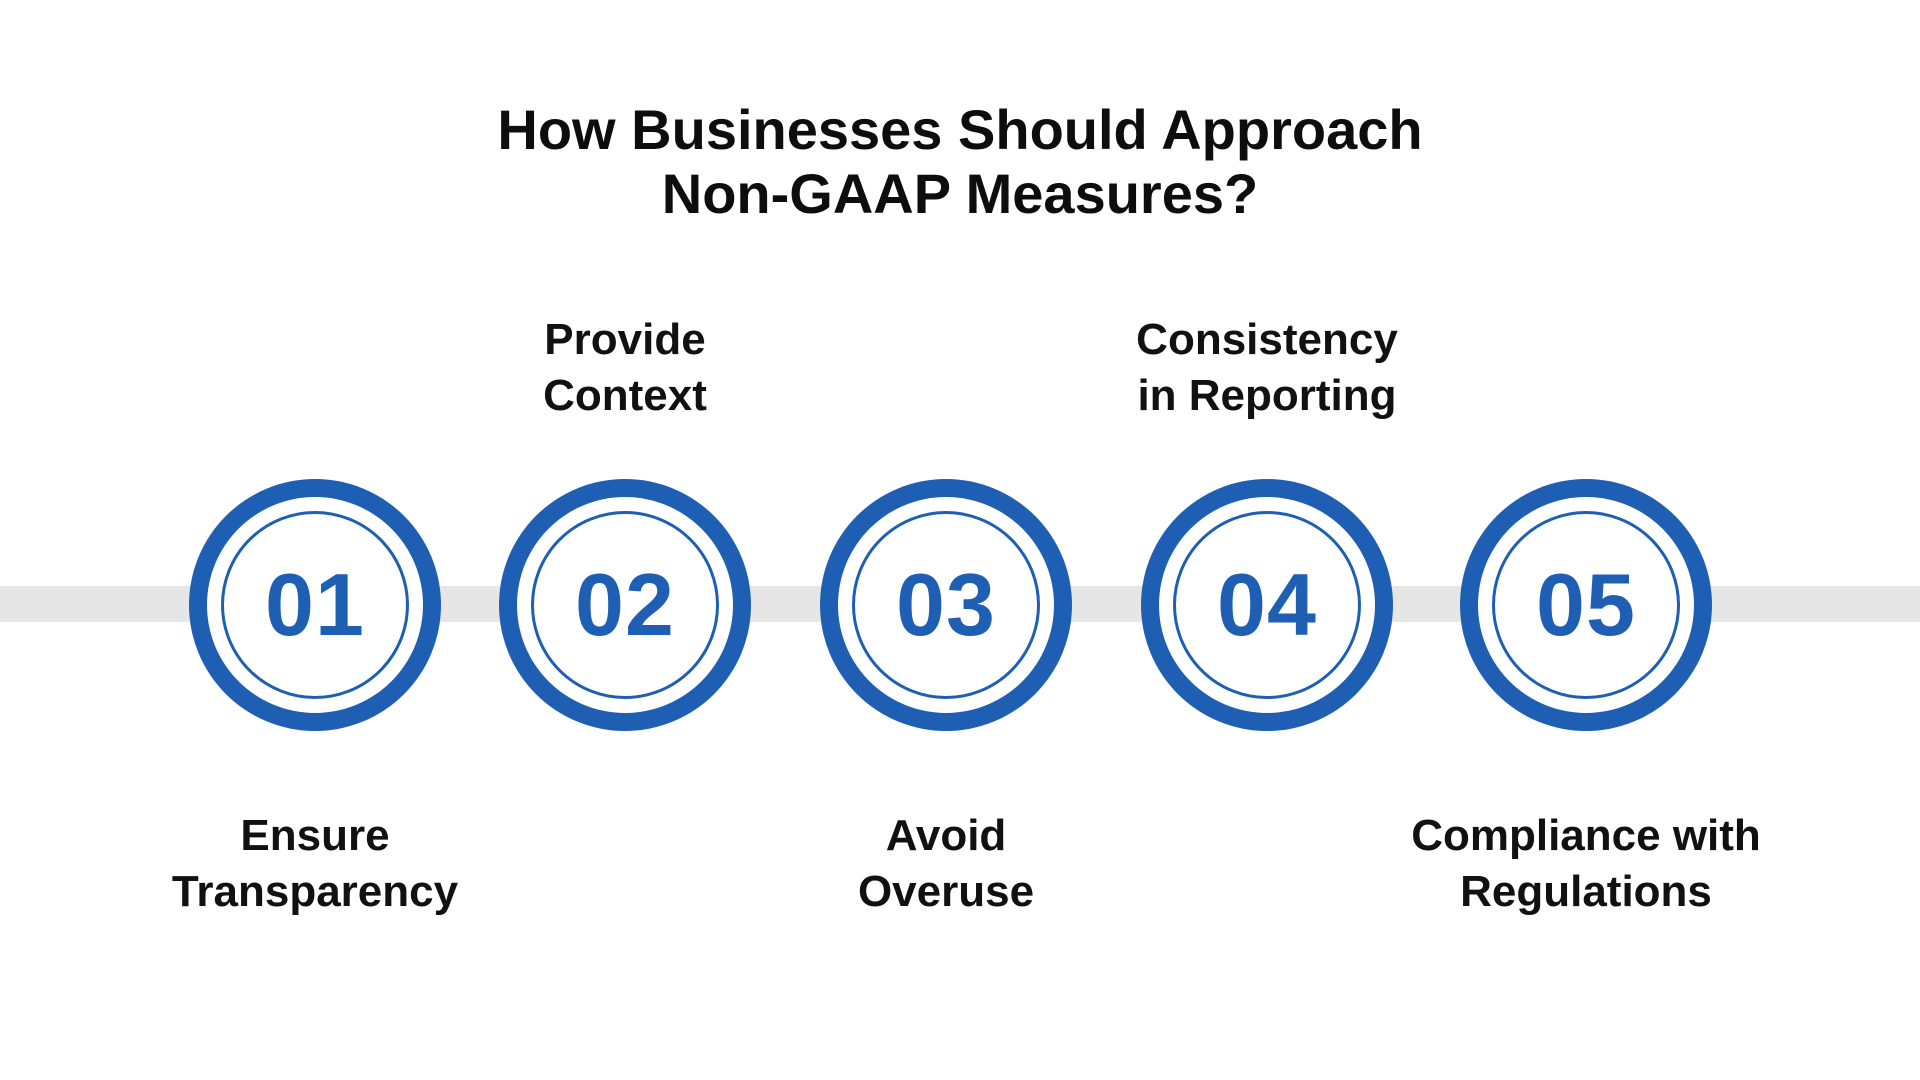  I want to click on step-04-label-line-1: Consistency, so click(1267, 339).